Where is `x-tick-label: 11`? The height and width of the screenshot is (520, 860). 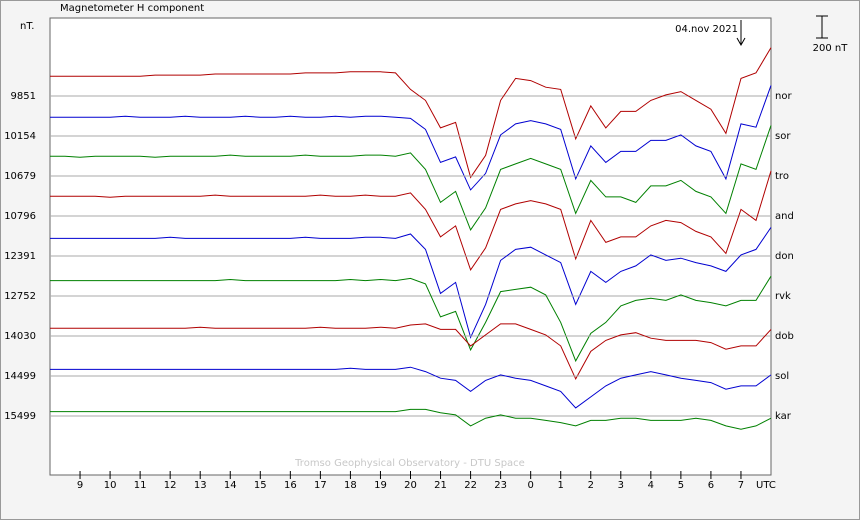
x-tick-label: 11 is located at coordinates (140, 485).